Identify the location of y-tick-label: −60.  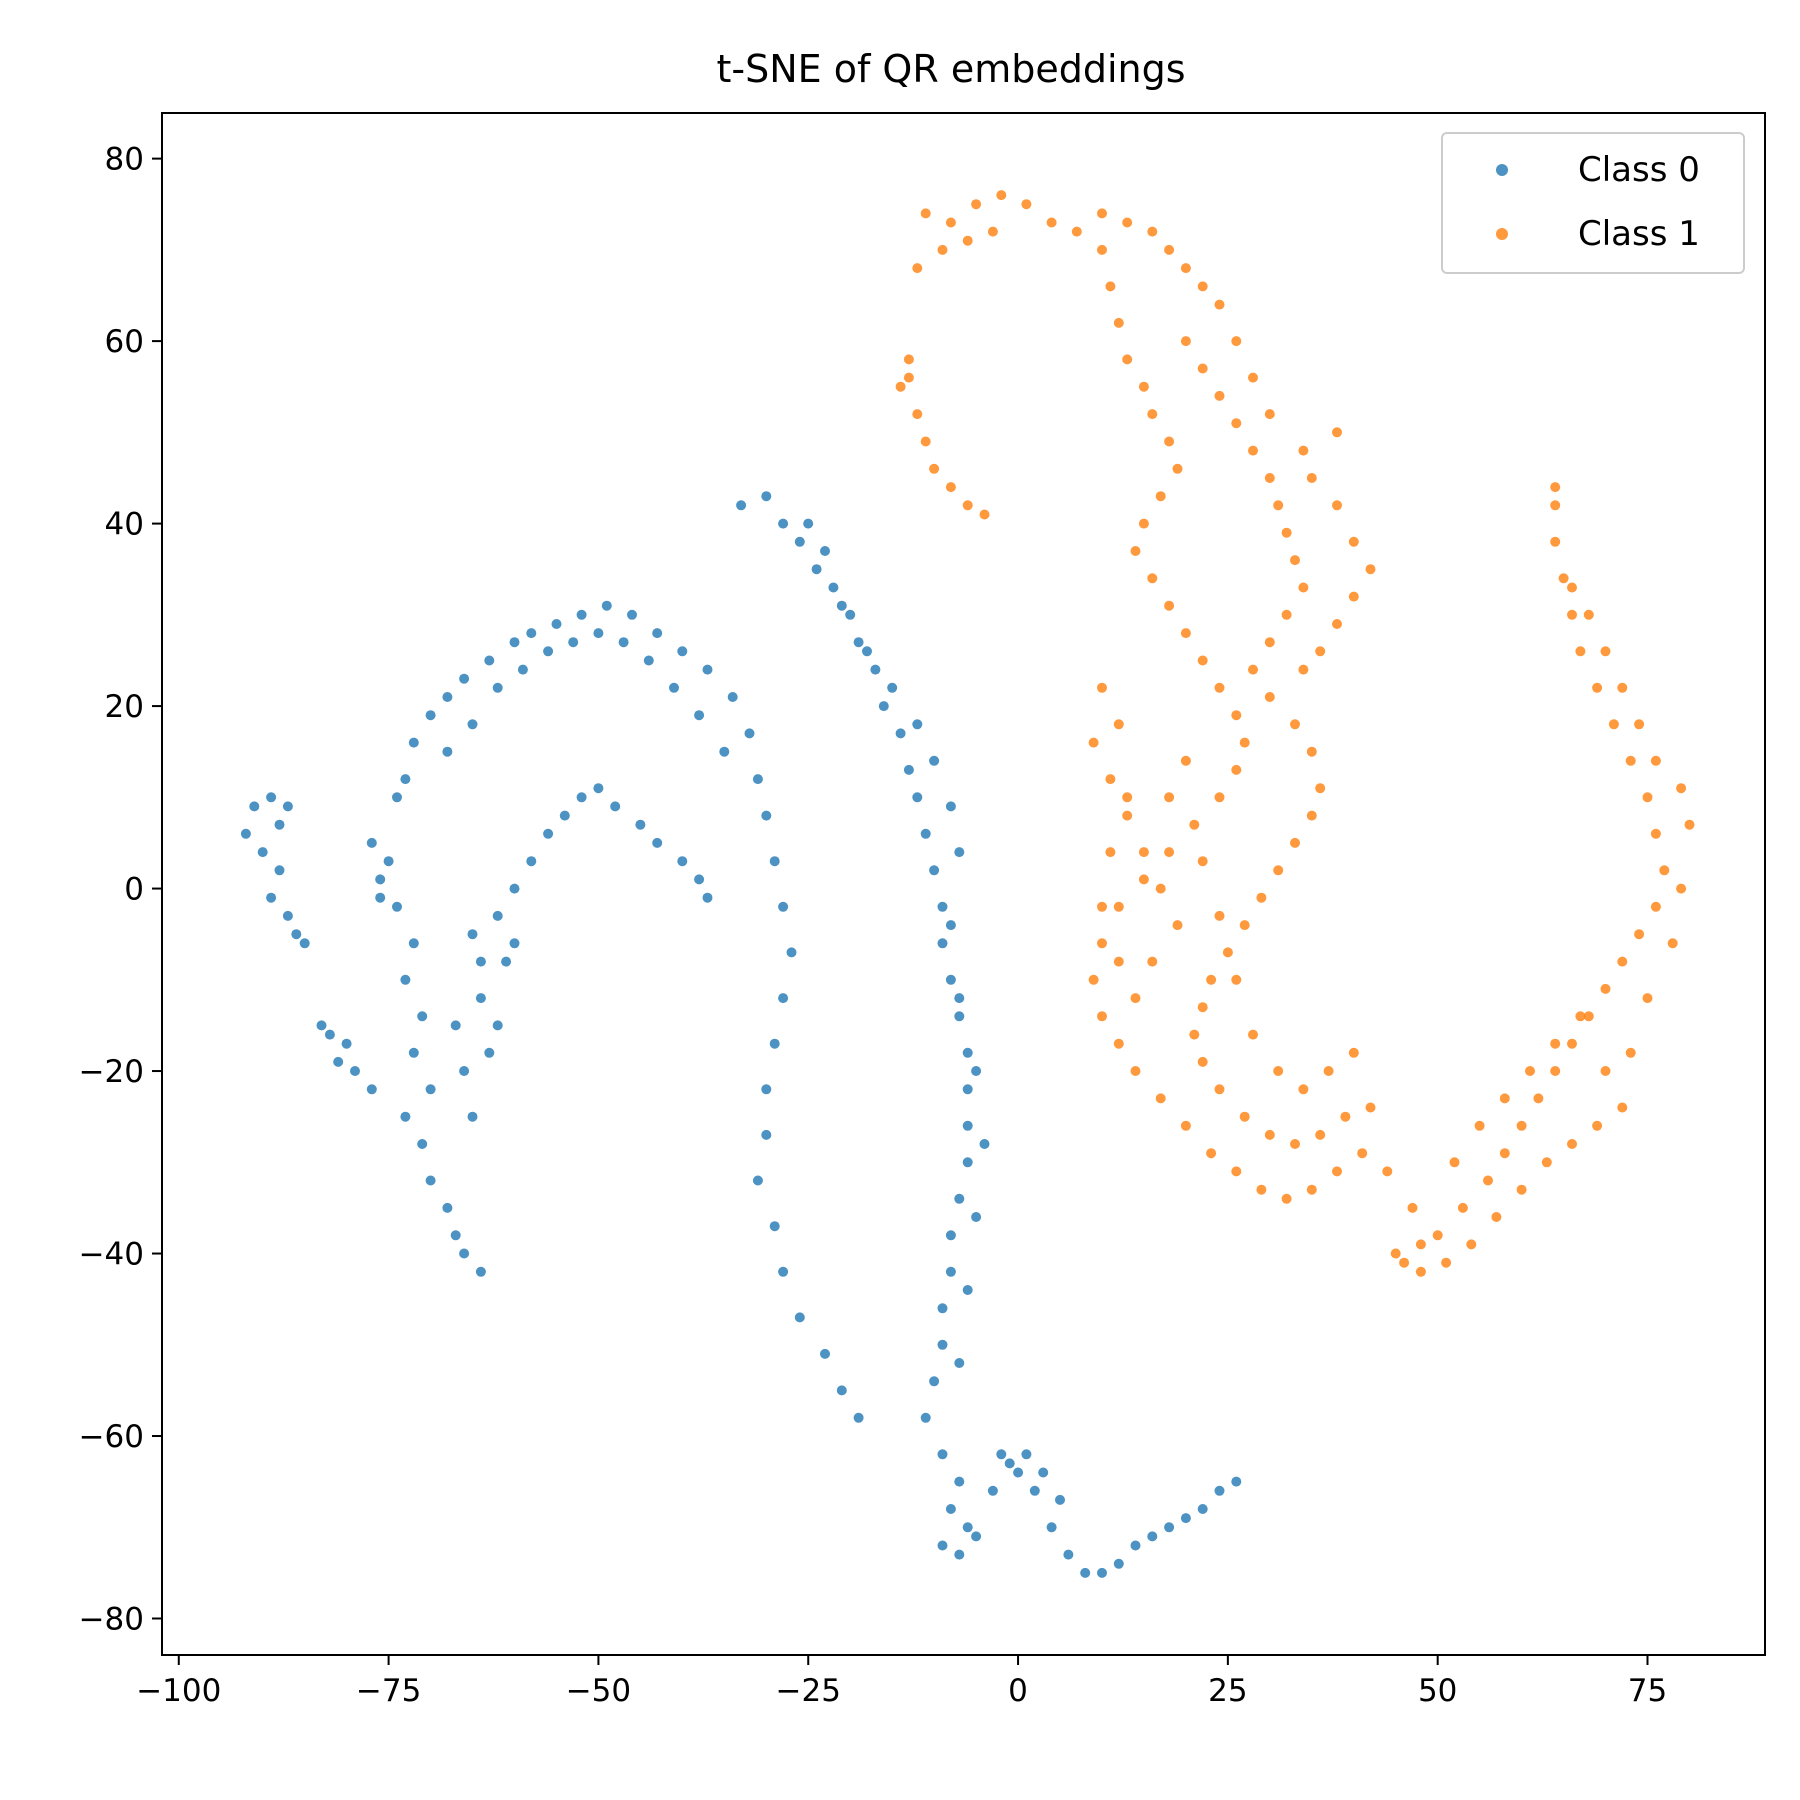
(111, 1437).